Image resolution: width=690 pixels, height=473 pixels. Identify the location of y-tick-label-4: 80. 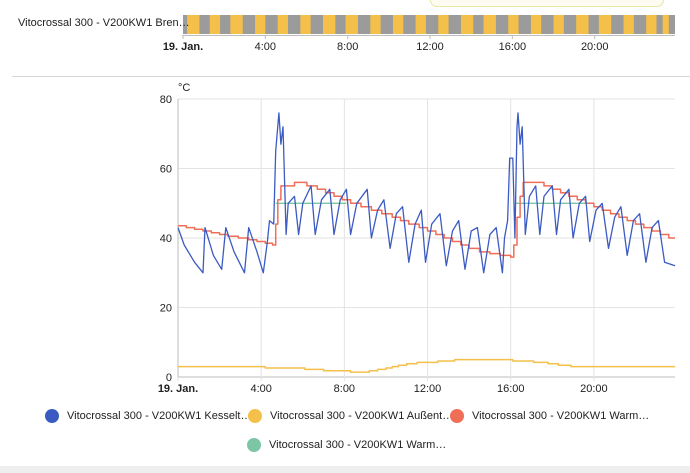
(166, 100).